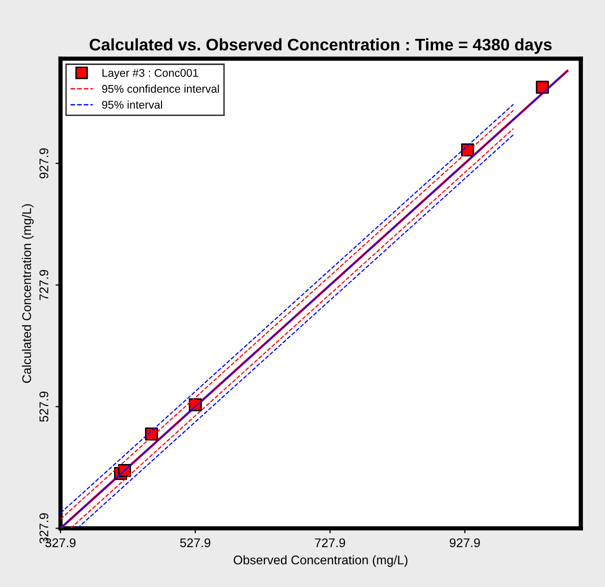 Image resolution: width=605 pixels, height=587 pixels. Describe the element at coordinates (330, 543) in the screenshot. I see `x-tick-label: 727.9` at that location.